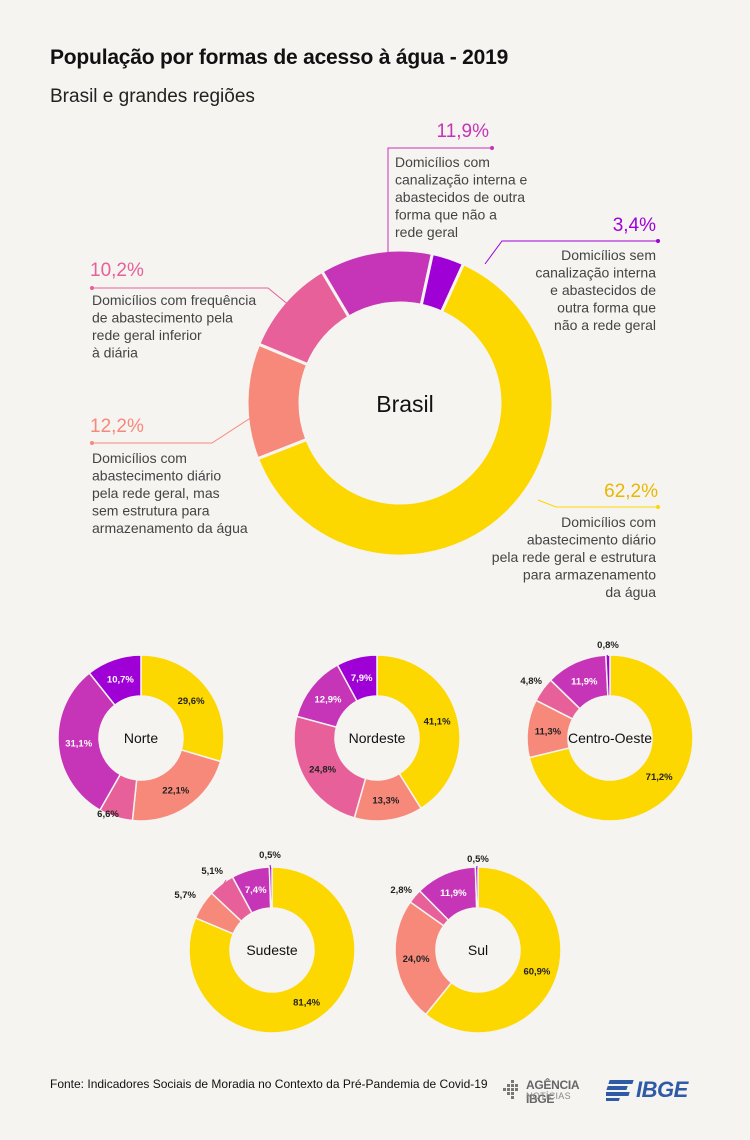 This screenshot has height=1140, width=750. What do you see at coordinates (608, 645) in the screenshot?
I see `data-label: 0,8%` at bounding box center [608, 645].